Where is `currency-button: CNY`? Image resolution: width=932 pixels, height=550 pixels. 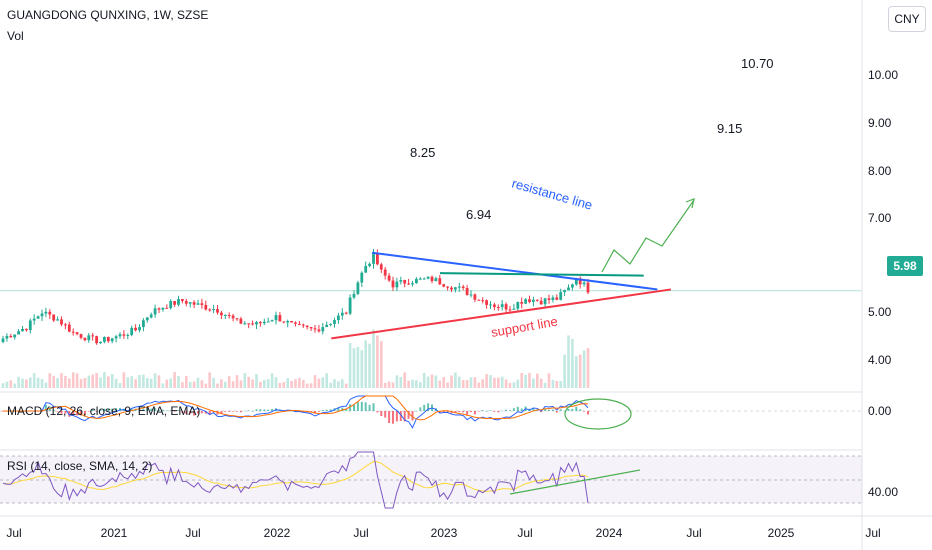
currency-button: CNY is located at coordinates (907, 19).